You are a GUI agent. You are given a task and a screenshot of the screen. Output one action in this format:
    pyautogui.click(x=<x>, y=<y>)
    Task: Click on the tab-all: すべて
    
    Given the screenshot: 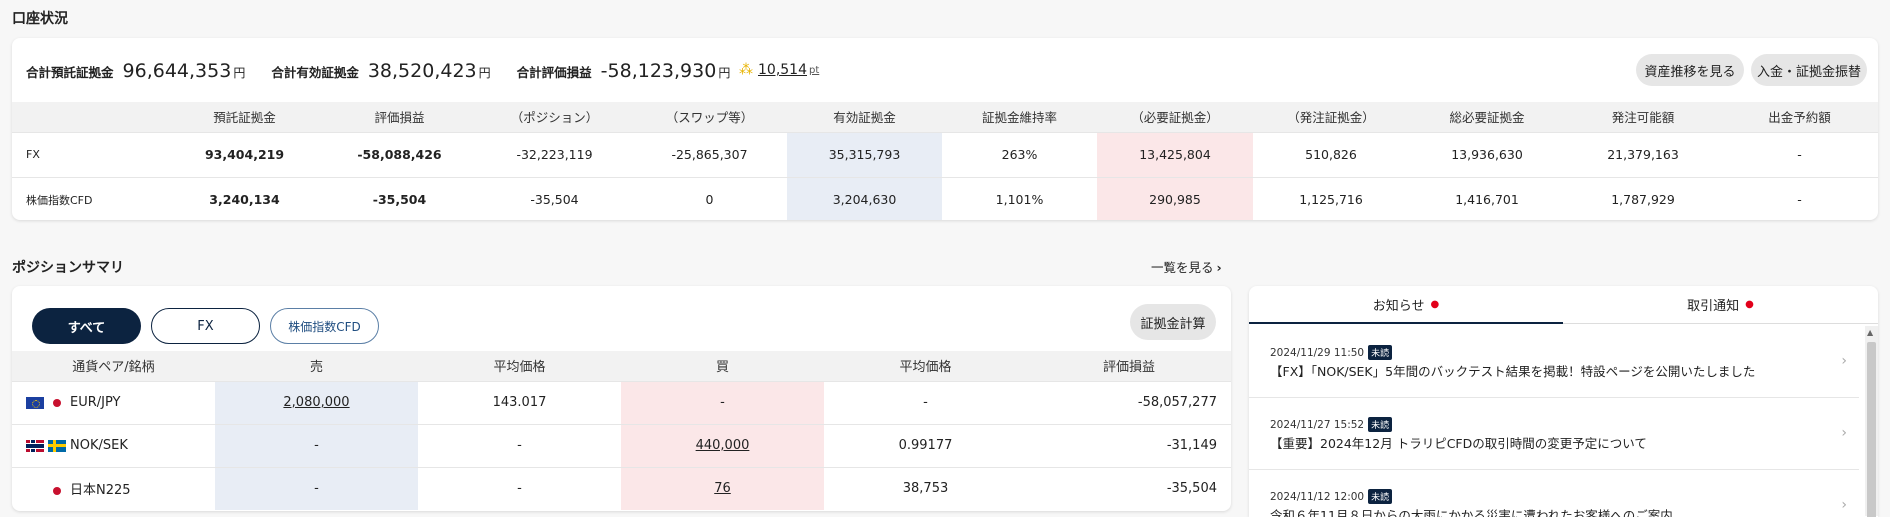 What is the action you would take?
    pyautogui.click(x=86, y=326)
    